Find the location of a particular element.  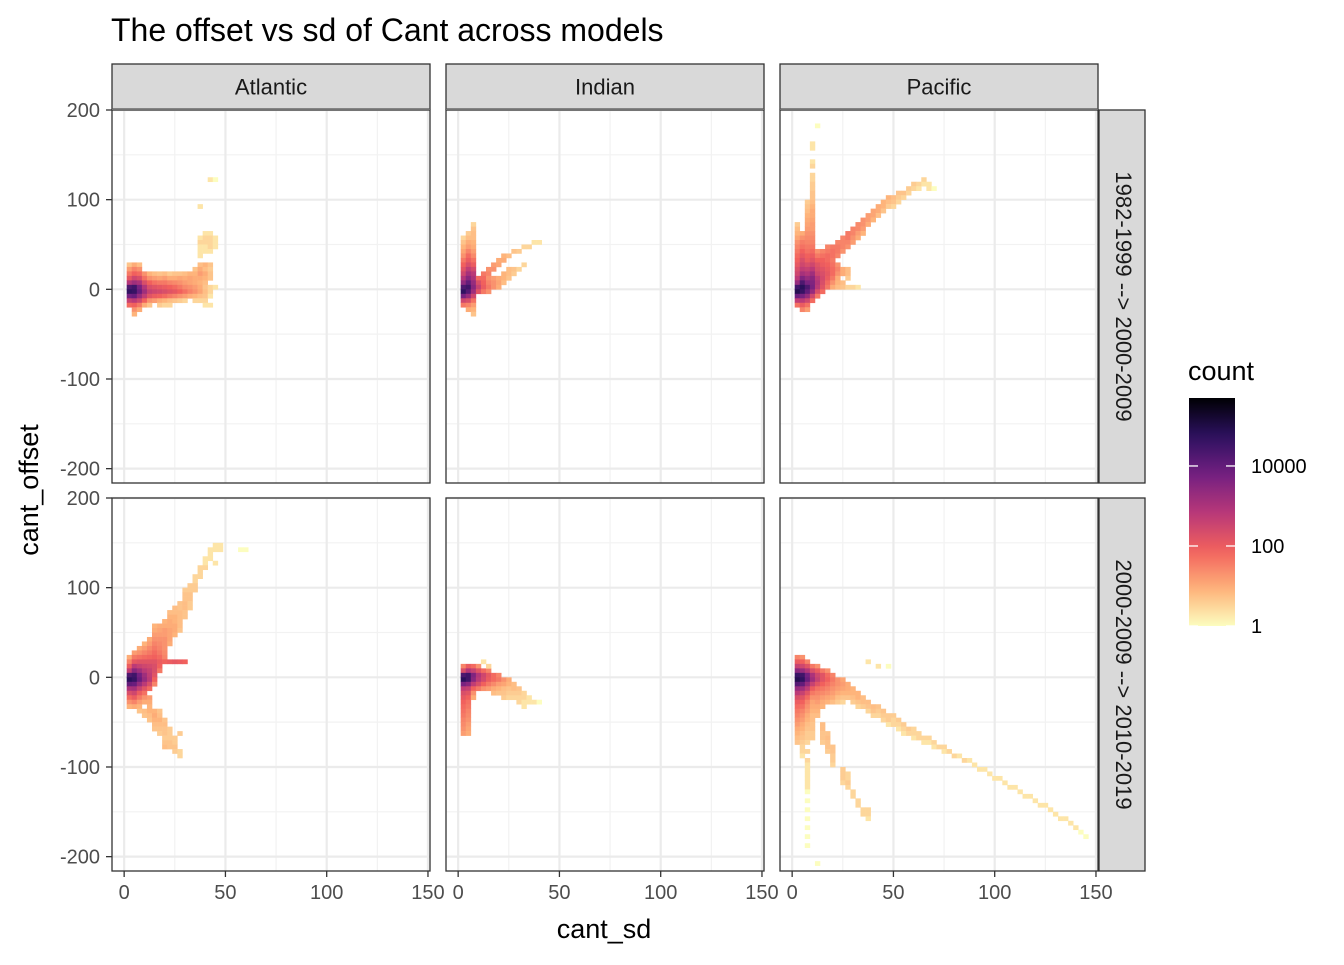

facet-row-strip-2: 2000-2009 --> 2010-2019 is located at coordinates (1122, 684).